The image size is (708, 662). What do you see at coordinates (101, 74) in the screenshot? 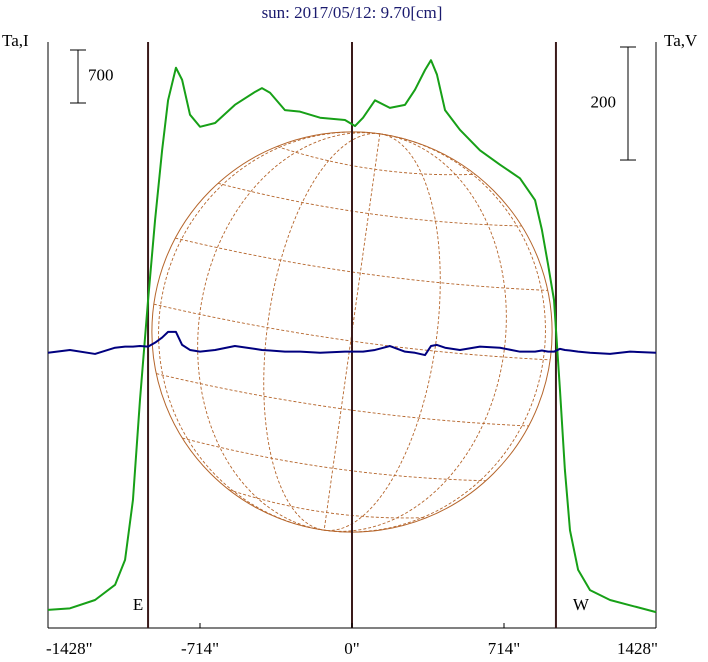
I see `scale-bar-label: 700` at bounding box center [101, 74].